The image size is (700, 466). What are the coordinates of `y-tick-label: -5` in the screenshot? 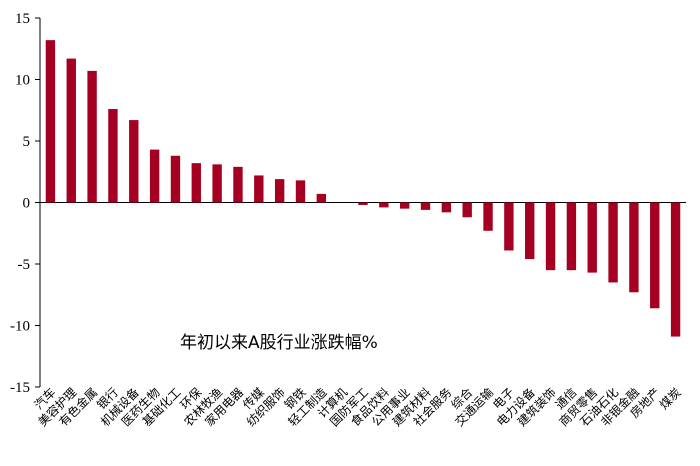 It's located at (24, 265).